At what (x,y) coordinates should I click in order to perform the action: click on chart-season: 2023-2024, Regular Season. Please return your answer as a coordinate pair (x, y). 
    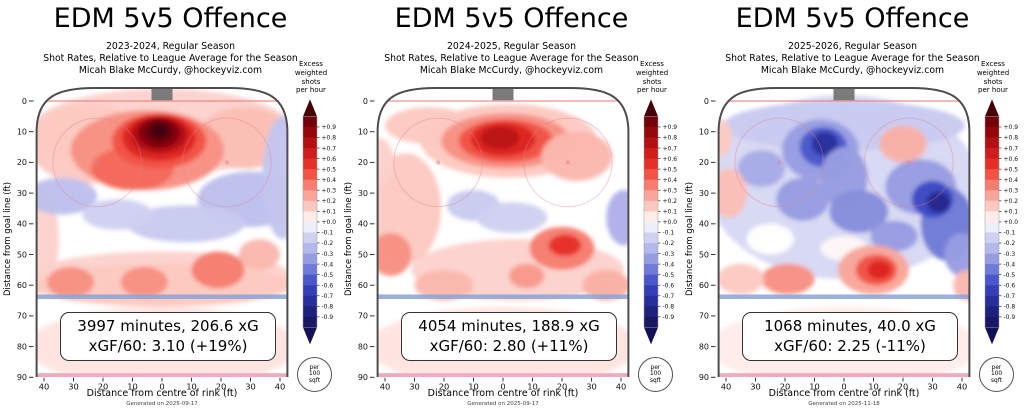
    Looking at the image, I should click on (170, 46).